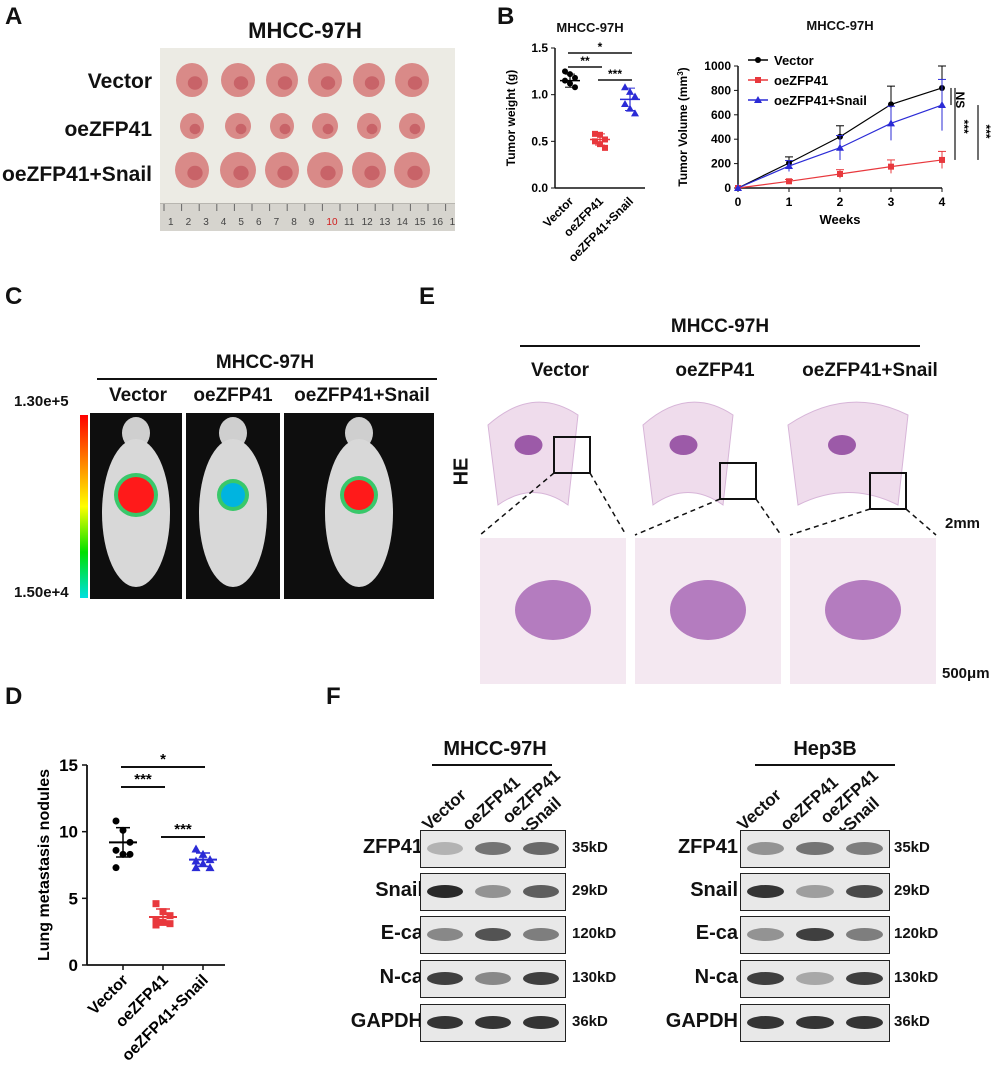 This screenshot has height=1086, width=1000. I want to click on molecular-weight-label: 120kD, so click(916, 933).